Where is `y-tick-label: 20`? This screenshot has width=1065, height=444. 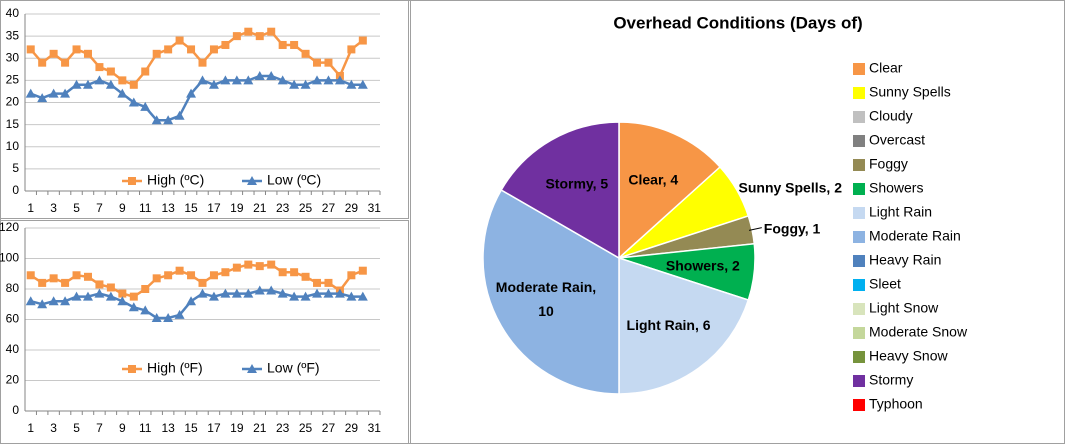
y-tick-label: 20 is located at coordinates (13, 102).